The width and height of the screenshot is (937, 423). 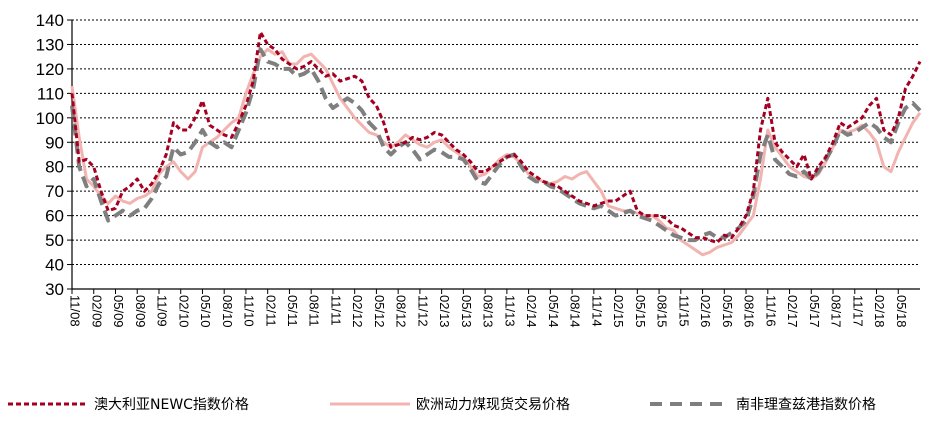 What do you see at coordinates (205, 311) in the screenshot?
I see `x-tick-label: 05/10` at bounding box center [205, 311].